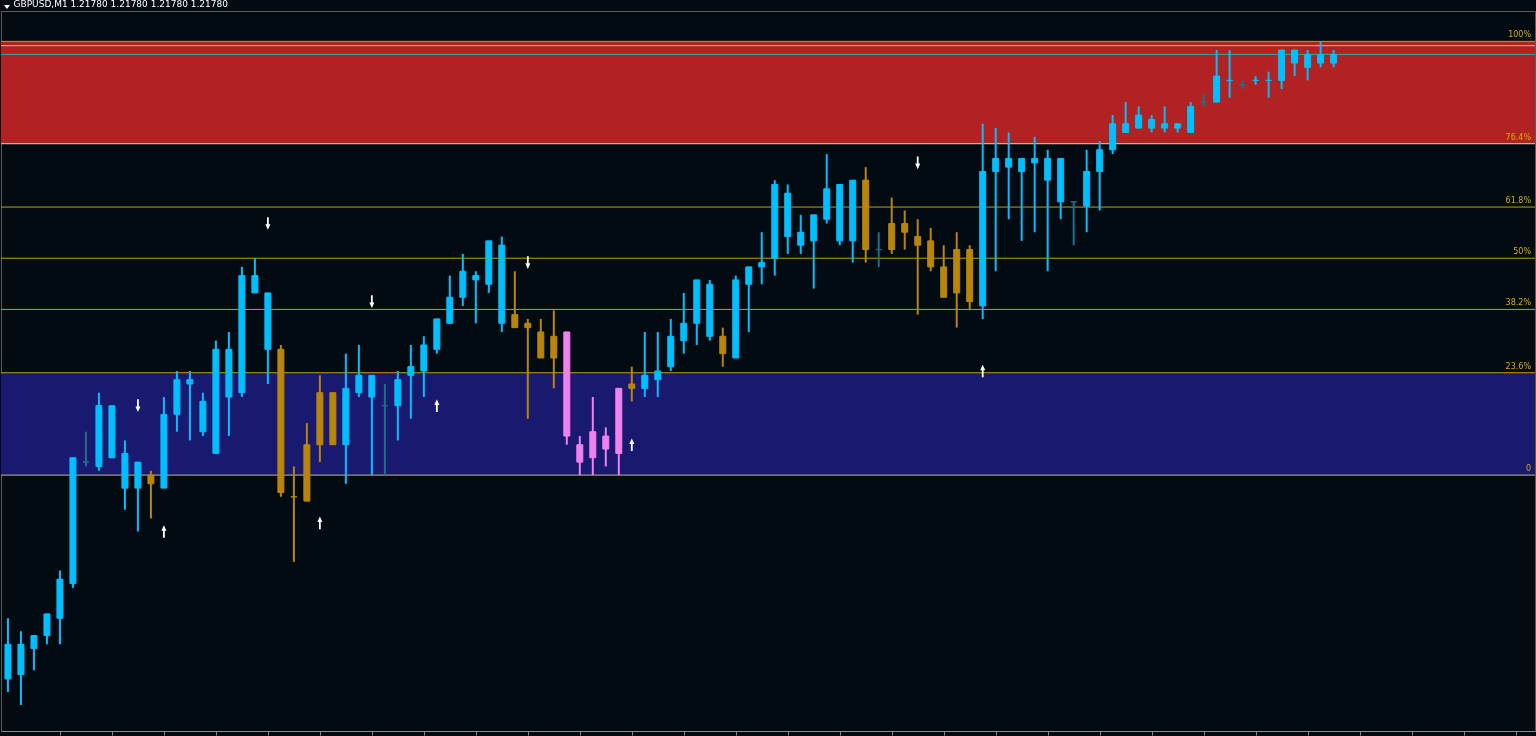 The width and height of the screenshot is (1536, 736). What do you see at coordinates (1518, 137) in the screenshot?
I see `ref-line-label: 76.4%` at bounding box center [1518, 137].